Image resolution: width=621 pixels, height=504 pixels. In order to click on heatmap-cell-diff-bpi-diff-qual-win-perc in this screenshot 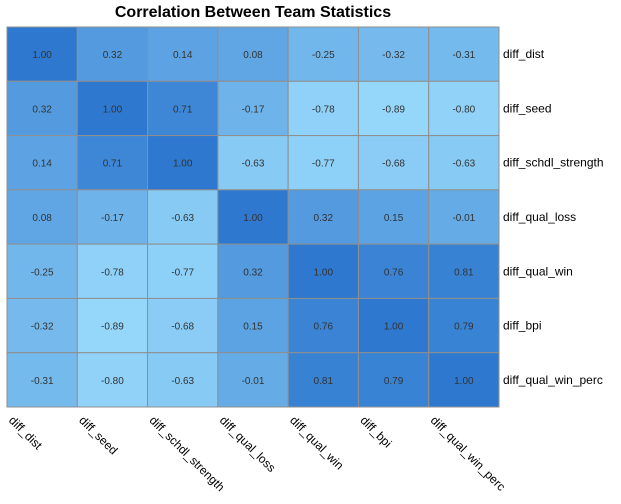, I will do `click(464, 325)`.